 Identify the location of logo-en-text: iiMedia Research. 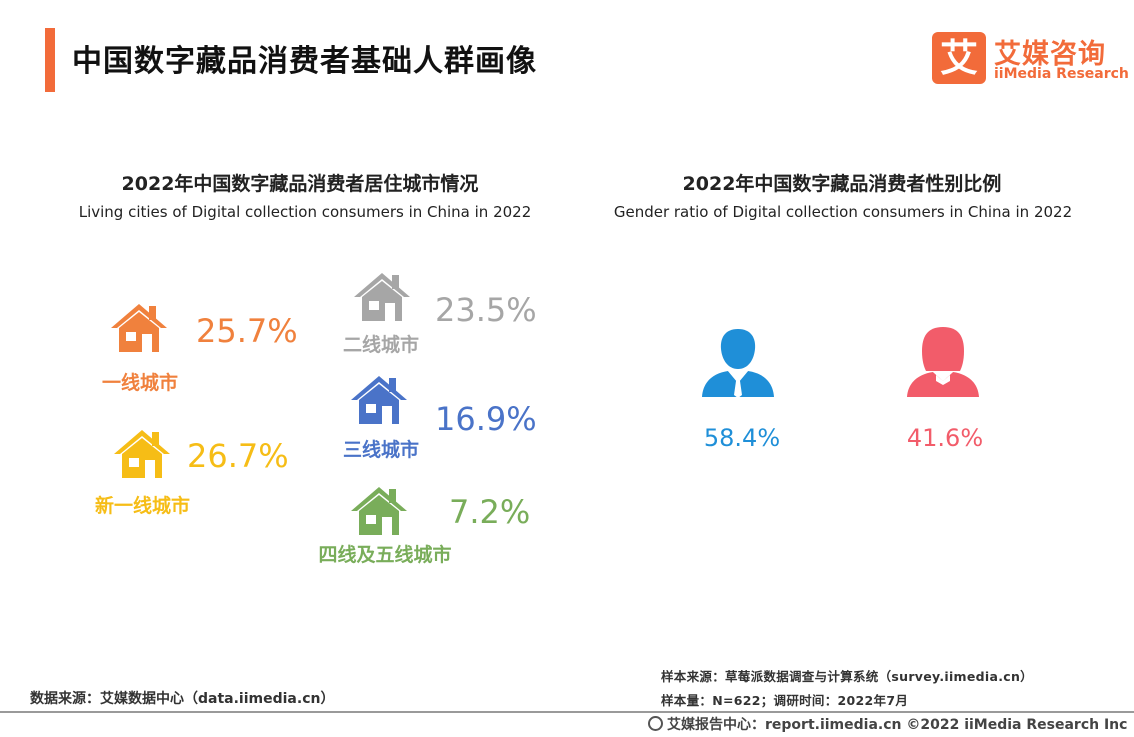
(1061, 74).